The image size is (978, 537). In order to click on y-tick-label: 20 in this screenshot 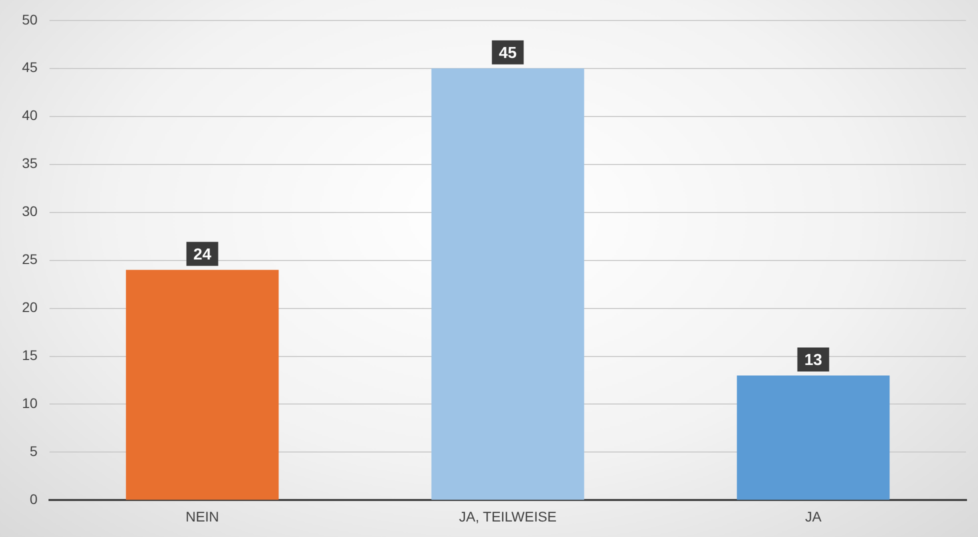, I will do `click(30, 307)`.